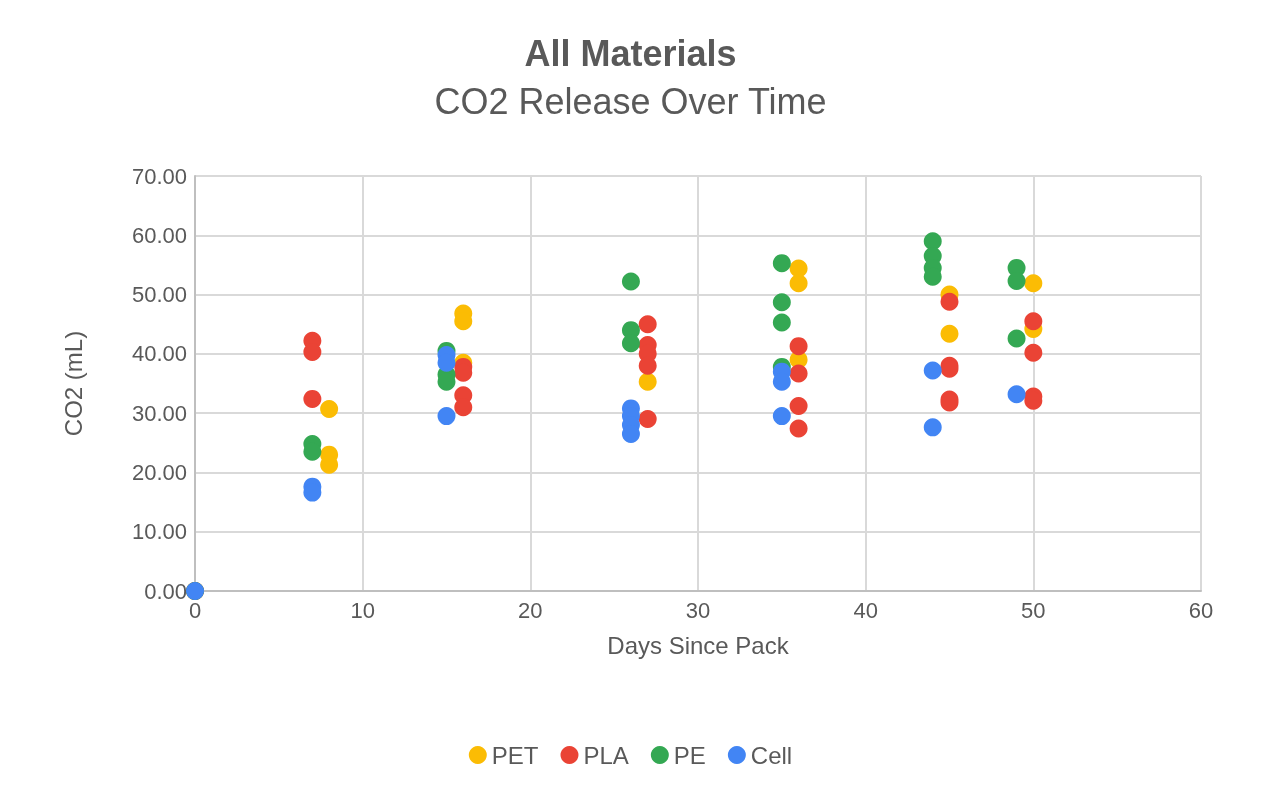 This screenshot has width=1261, height=797. I want to click on x-axis-title: Days Since Pack, so click(698, 645).